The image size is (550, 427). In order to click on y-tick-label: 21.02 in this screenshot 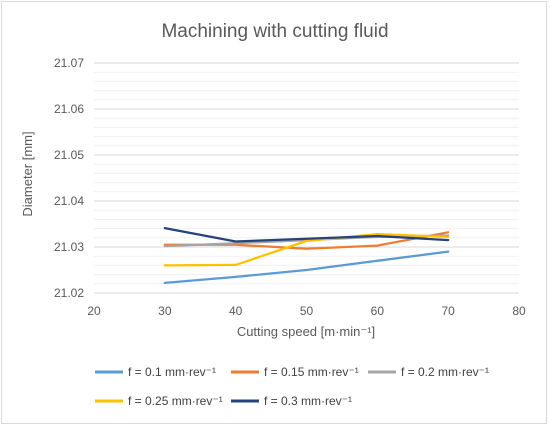, I will do `click(69, 293)`.